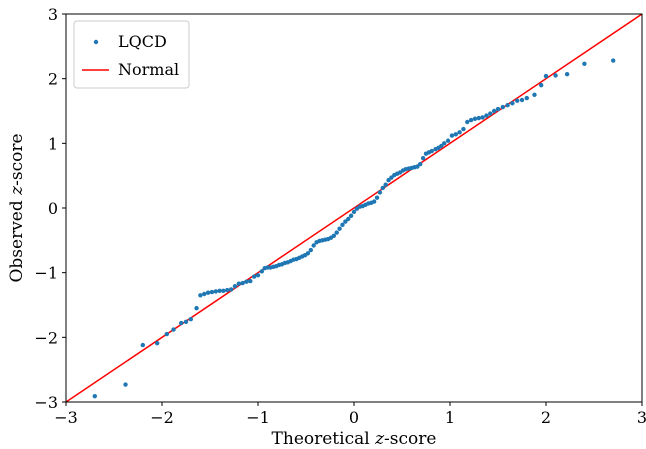  I want to click on y-tick-label: 2, so click(53, 79).